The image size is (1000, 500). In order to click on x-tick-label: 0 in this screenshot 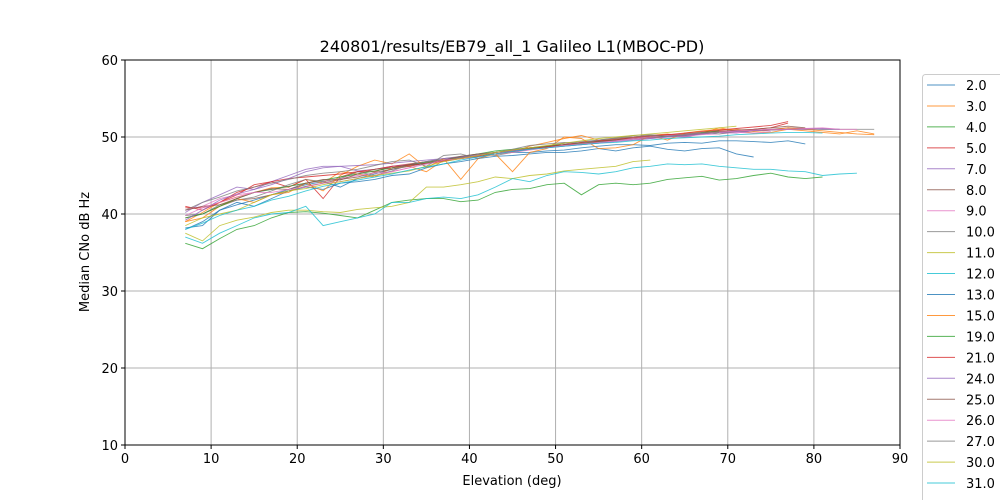, I will do `click(125, 459)`.